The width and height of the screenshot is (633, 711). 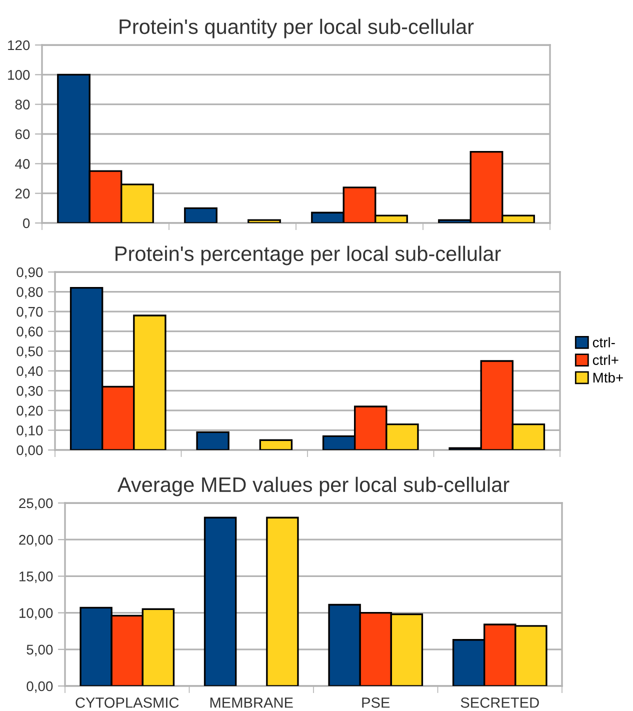 I want to click on legend-label: Mtb+, so click(x=608, y=377).